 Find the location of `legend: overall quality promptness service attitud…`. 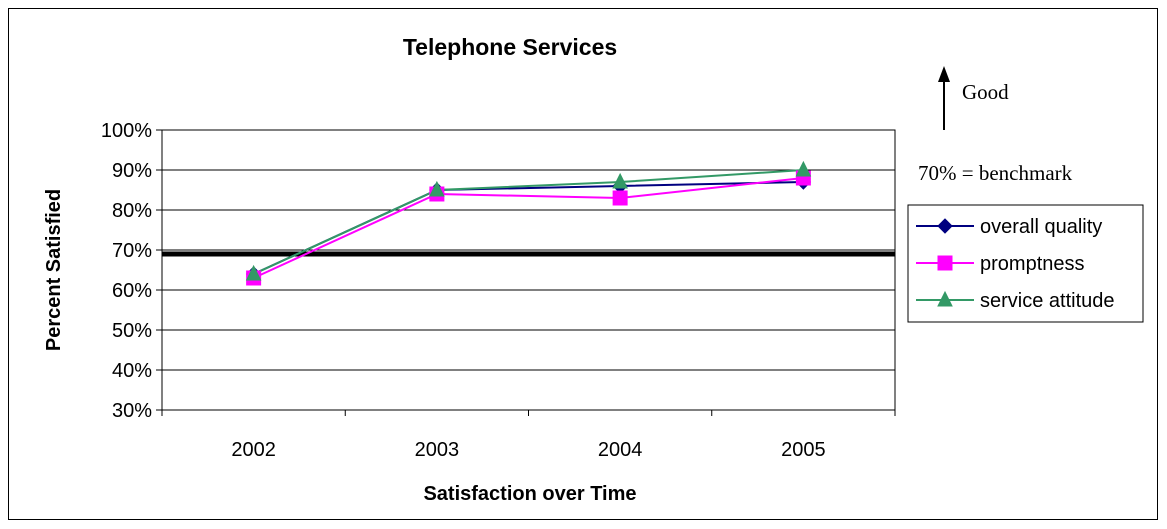

legend: overall quality promptness service attitud… is located at coordinates (1025, 263).